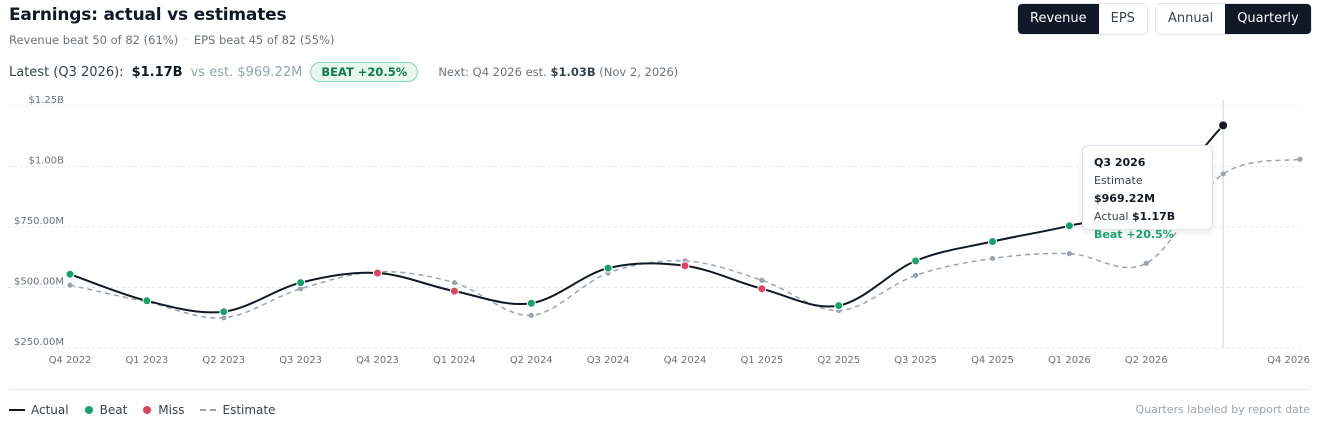  Describe the element at coordinates (39, 282) in the screenshot. I see `y-tick-label: $500.00M` at that location.